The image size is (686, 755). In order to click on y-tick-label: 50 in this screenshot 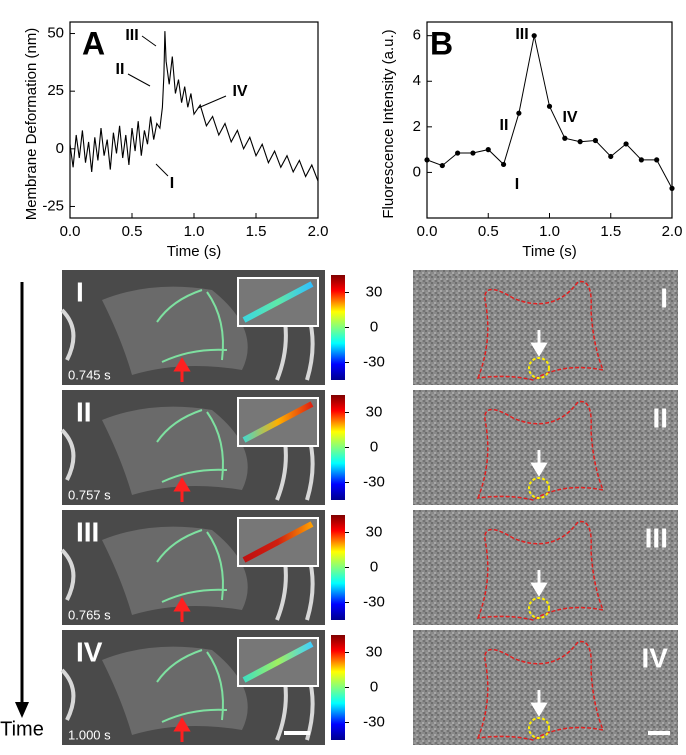, I will do `click(55, 32)`.